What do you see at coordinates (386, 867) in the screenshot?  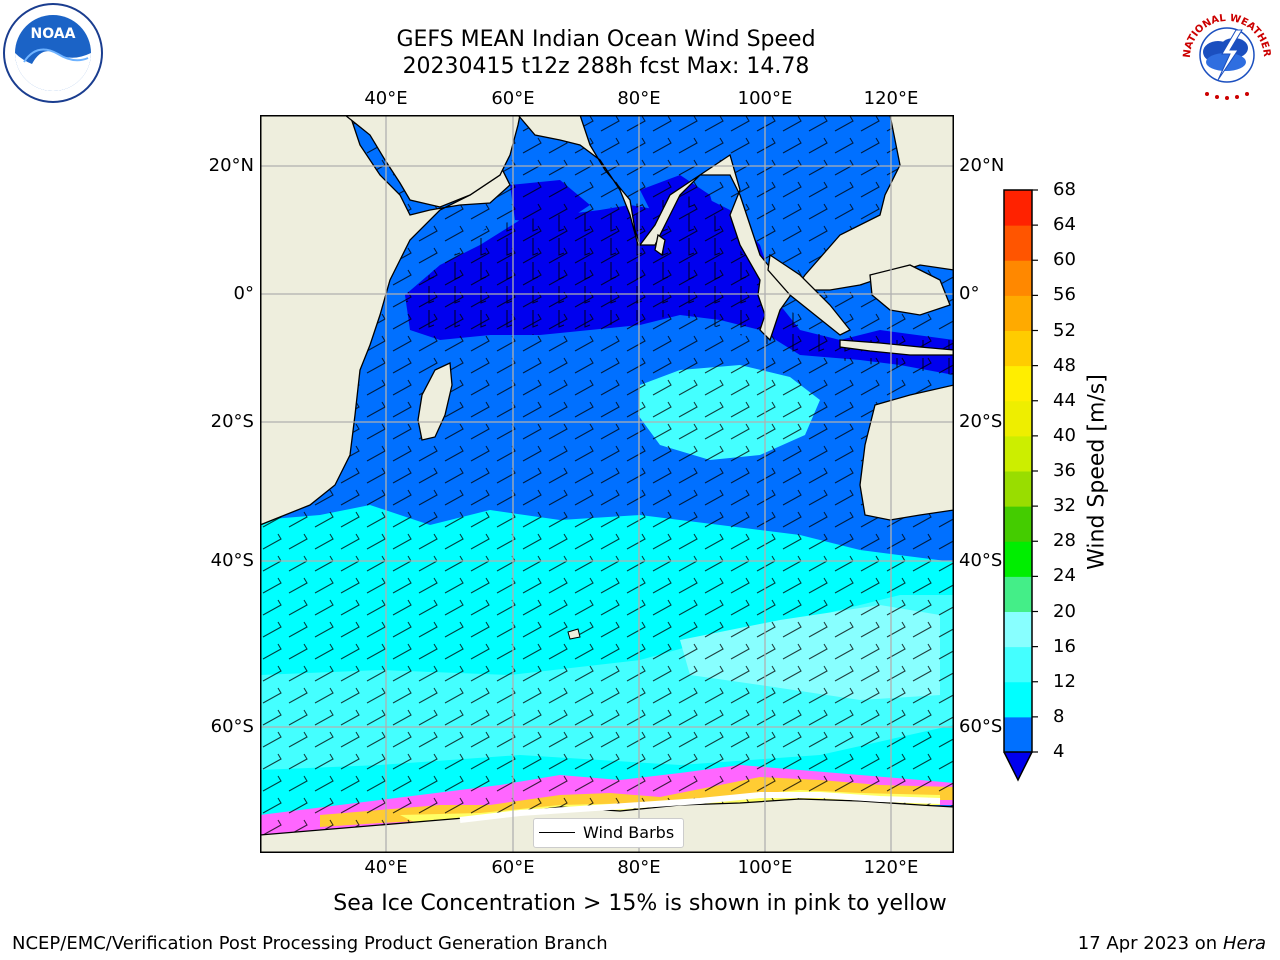 I see `bottom-tick-label: 40°E` at bounding box center [386, 867].